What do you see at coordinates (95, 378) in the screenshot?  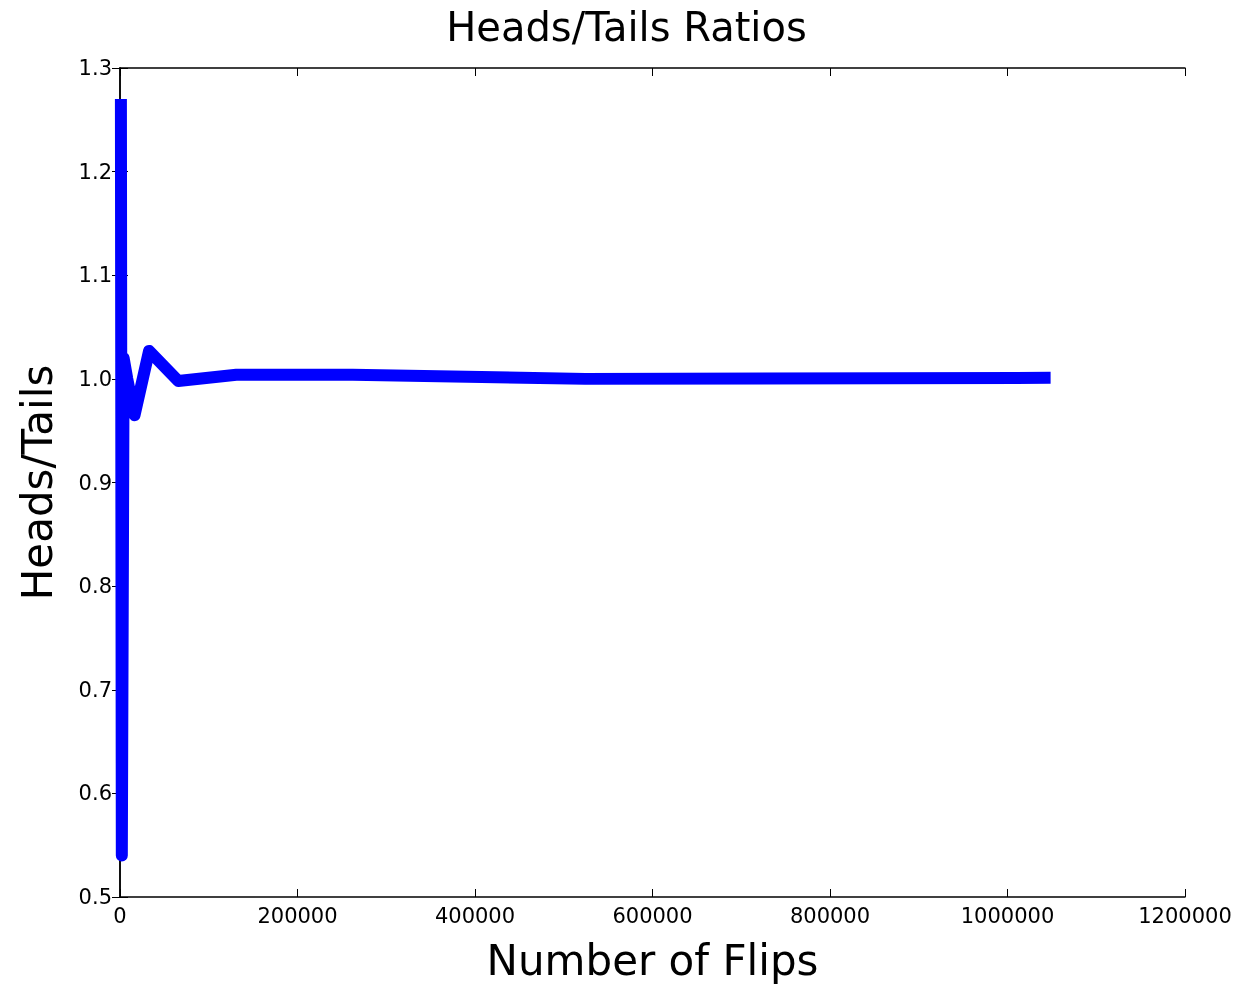 I see `y-tick-label: 1.0` at bounding box center [95, 378].